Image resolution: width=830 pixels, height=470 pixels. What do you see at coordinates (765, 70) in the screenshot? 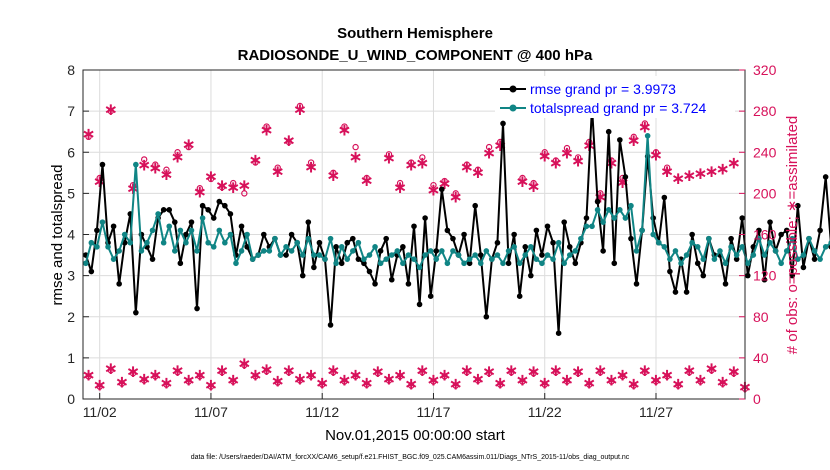
I see `y-tick-label-right: 320` at bounding box center [765, 70].